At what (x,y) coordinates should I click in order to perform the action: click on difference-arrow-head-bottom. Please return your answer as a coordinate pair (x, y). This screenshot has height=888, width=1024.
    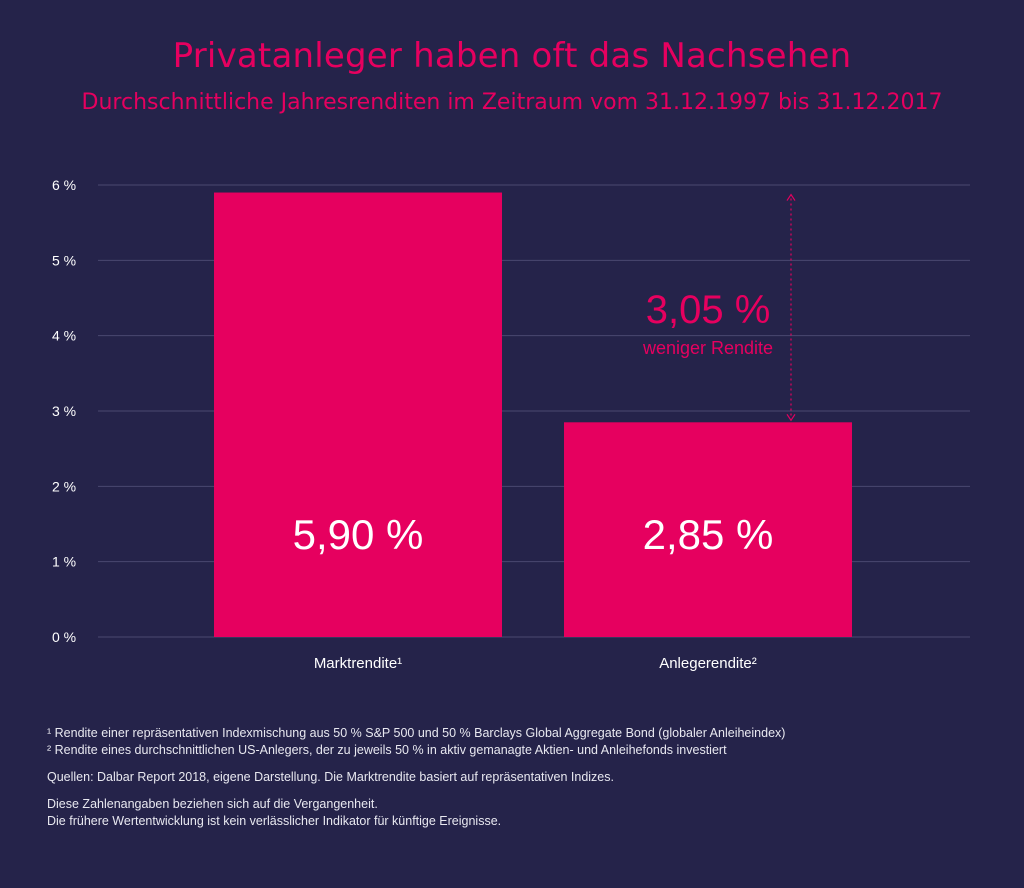
    Looking at the image, I should click on (791, 417).